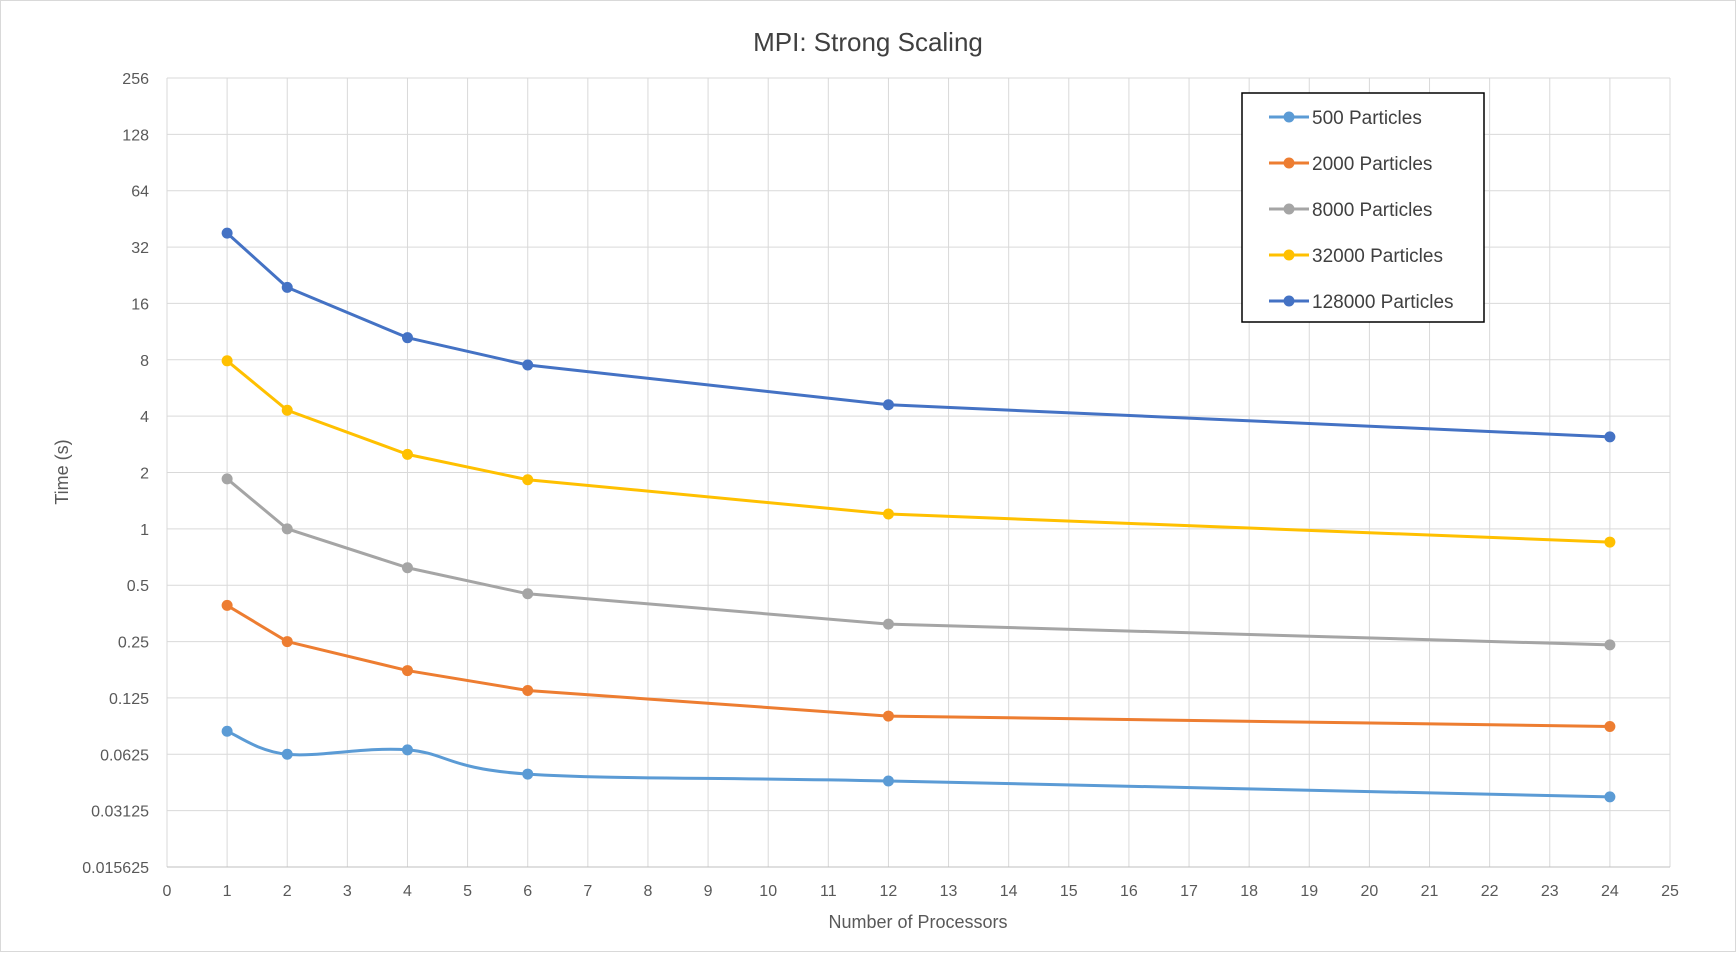 The width and height of the screenshot is (1736, 956). What do you see at coordinates (708, 891) in the screenshot?
I see `x-tick-label: 9` at bounding box center [708, 891].